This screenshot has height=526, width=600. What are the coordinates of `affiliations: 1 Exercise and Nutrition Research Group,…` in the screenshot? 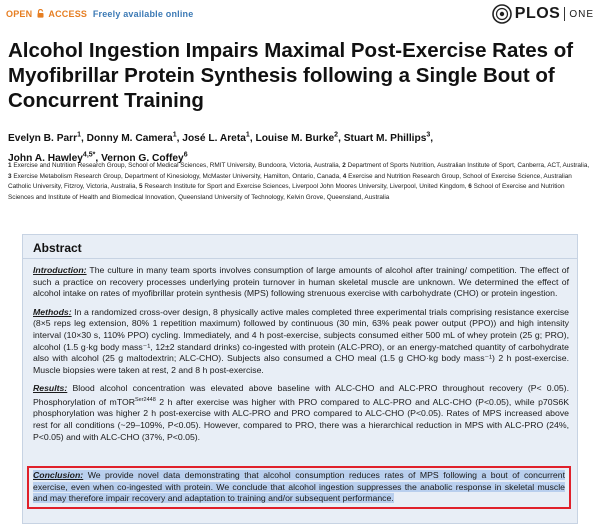 It's located at (300, 182).